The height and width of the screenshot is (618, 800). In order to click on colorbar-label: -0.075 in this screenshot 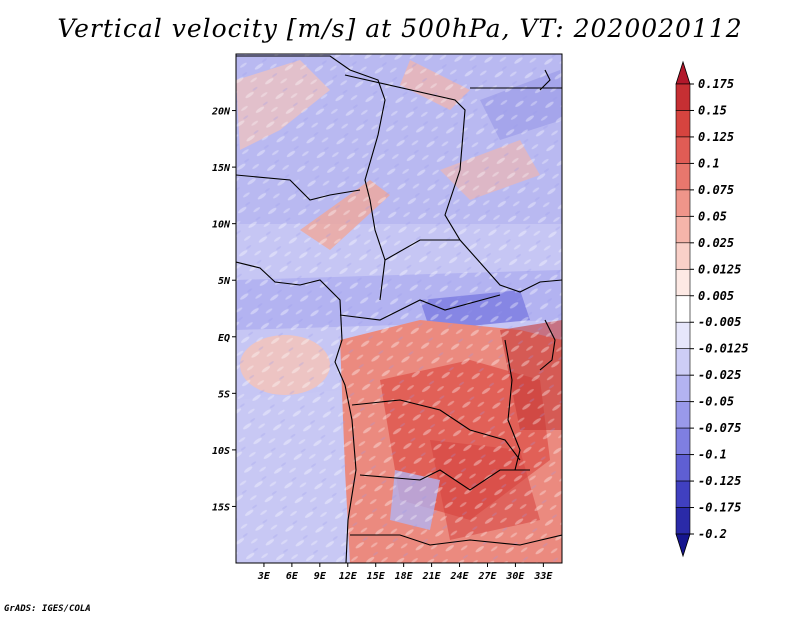, I will do `click(719, 428)`.